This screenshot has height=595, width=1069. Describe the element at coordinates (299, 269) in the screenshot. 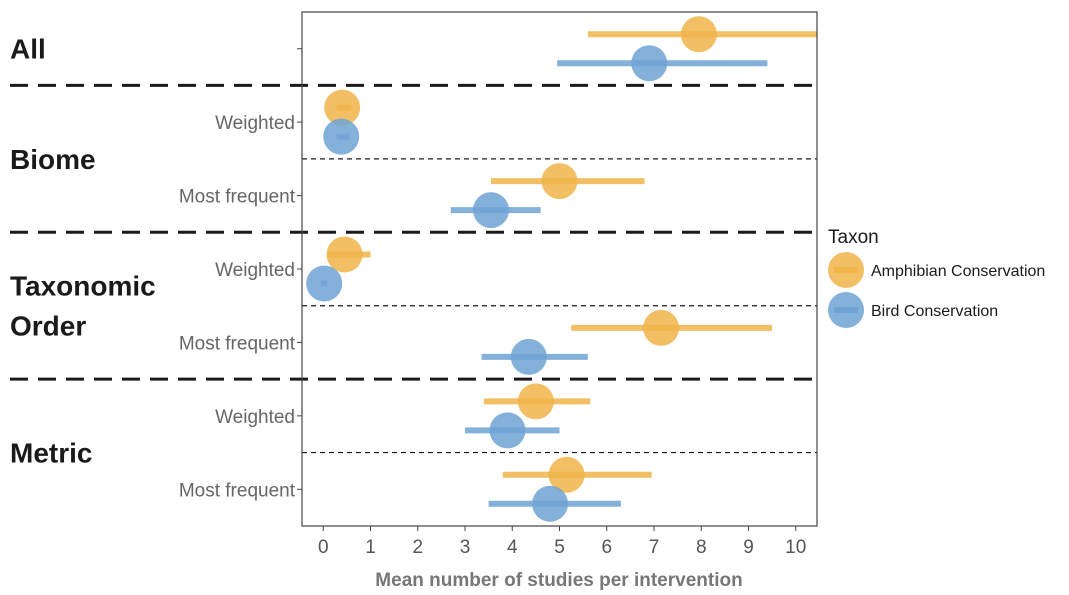

I see `y-ticks` at that location.